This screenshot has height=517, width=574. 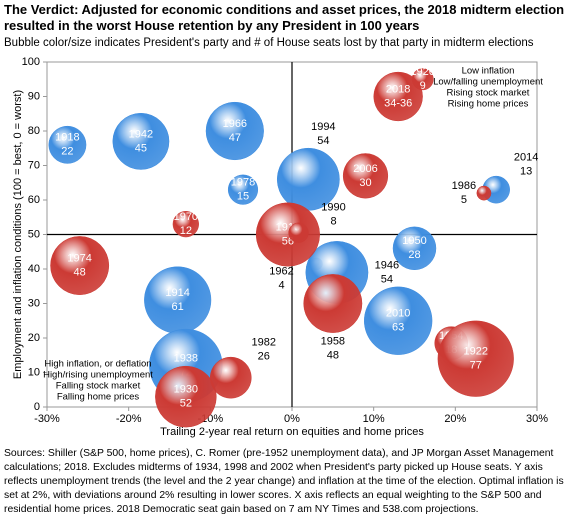 What do you see at coordinates (37, 407) in the screenshot?
I see `y-tick-label: 0` at bounding box center [37, 407].